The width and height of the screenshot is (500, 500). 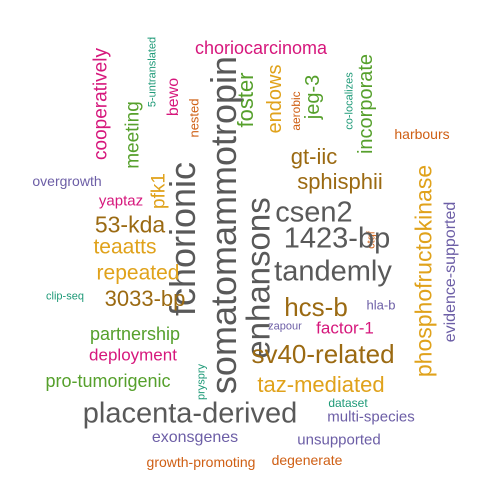 What do you see at coordinates (245, 100) in the screenshot?
I see `word-foster: foster` at bounding box center [245, 100].